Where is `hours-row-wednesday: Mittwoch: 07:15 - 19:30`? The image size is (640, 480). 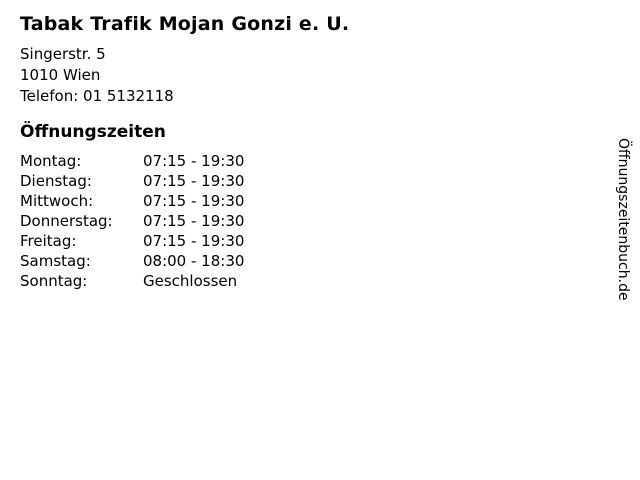
hours-row-wednesday: Mittwoch: 07:15 - 19:30 is located at coordinates (184, 201).